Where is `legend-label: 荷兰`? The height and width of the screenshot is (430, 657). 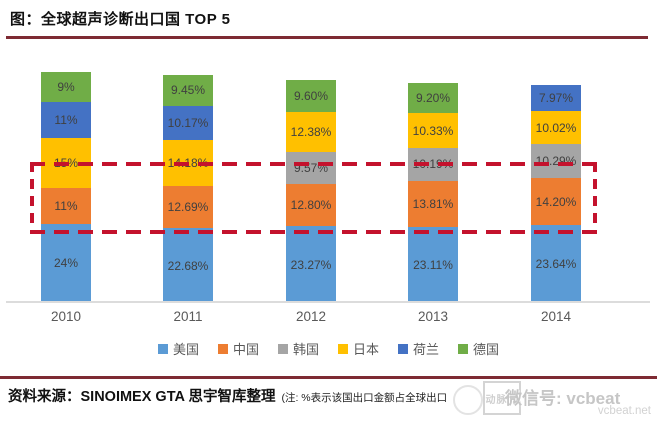 legend-label: 荷兰 is located at coordinates (426, 349).